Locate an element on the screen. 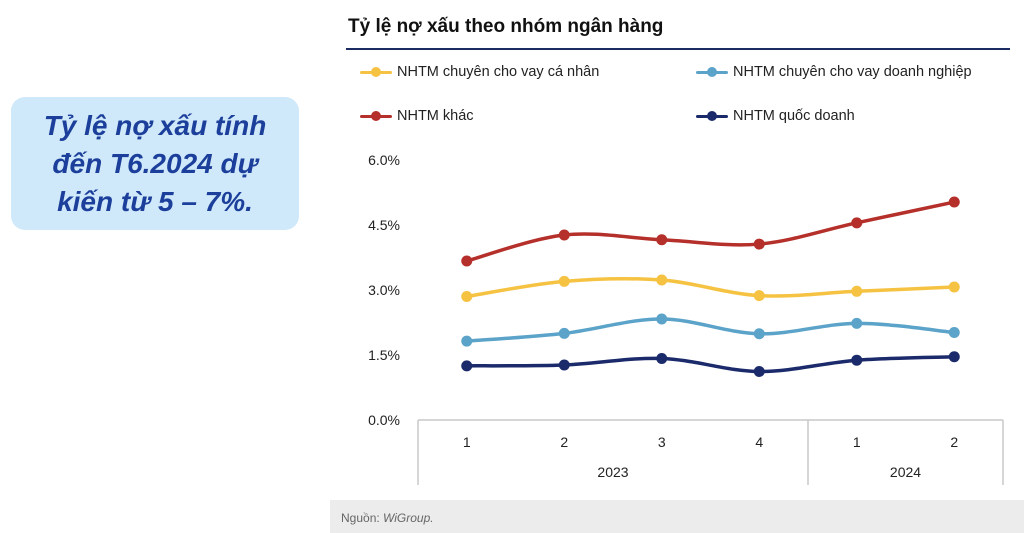  y-tick-label: 4.5% is located at coordinates (384, 225).